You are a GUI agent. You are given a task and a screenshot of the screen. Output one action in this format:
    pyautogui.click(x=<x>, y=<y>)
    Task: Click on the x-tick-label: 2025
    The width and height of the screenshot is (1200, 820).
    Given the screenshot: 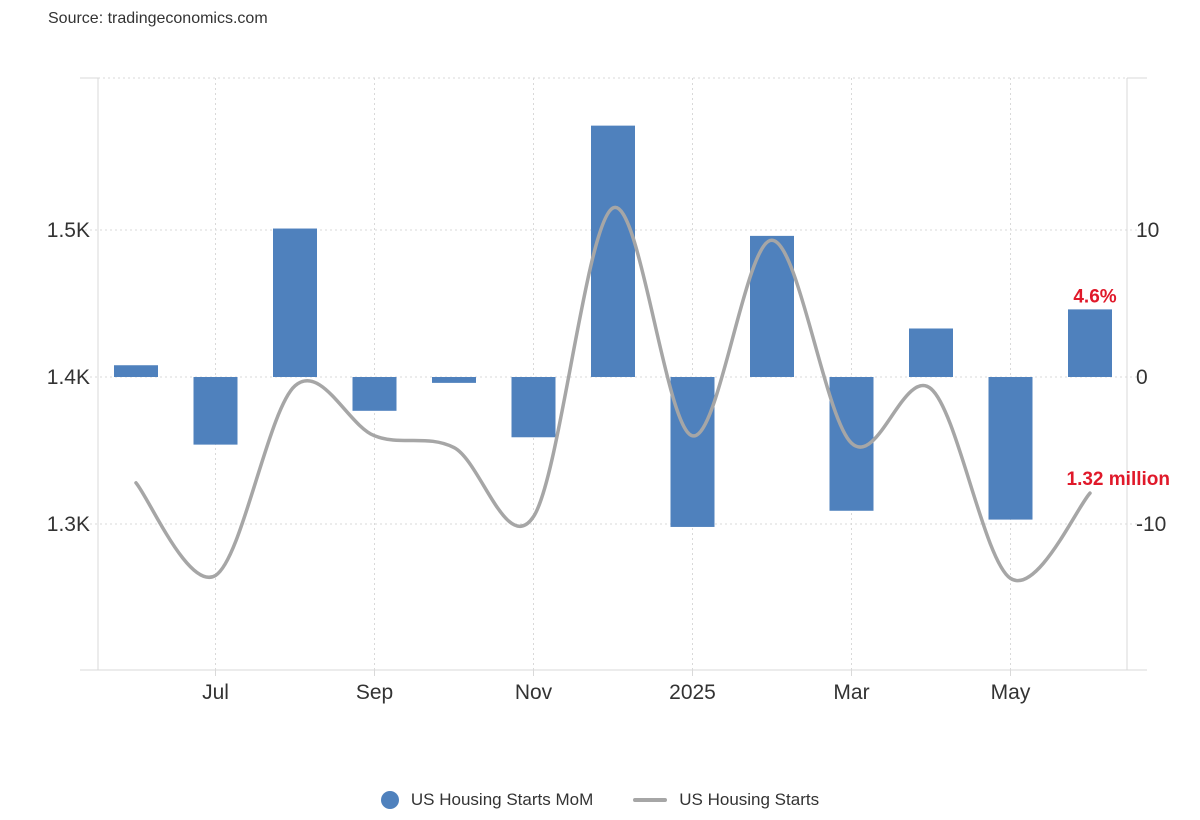 What is the action you would take?
    pyautogui.click(x=692, y=692)
    